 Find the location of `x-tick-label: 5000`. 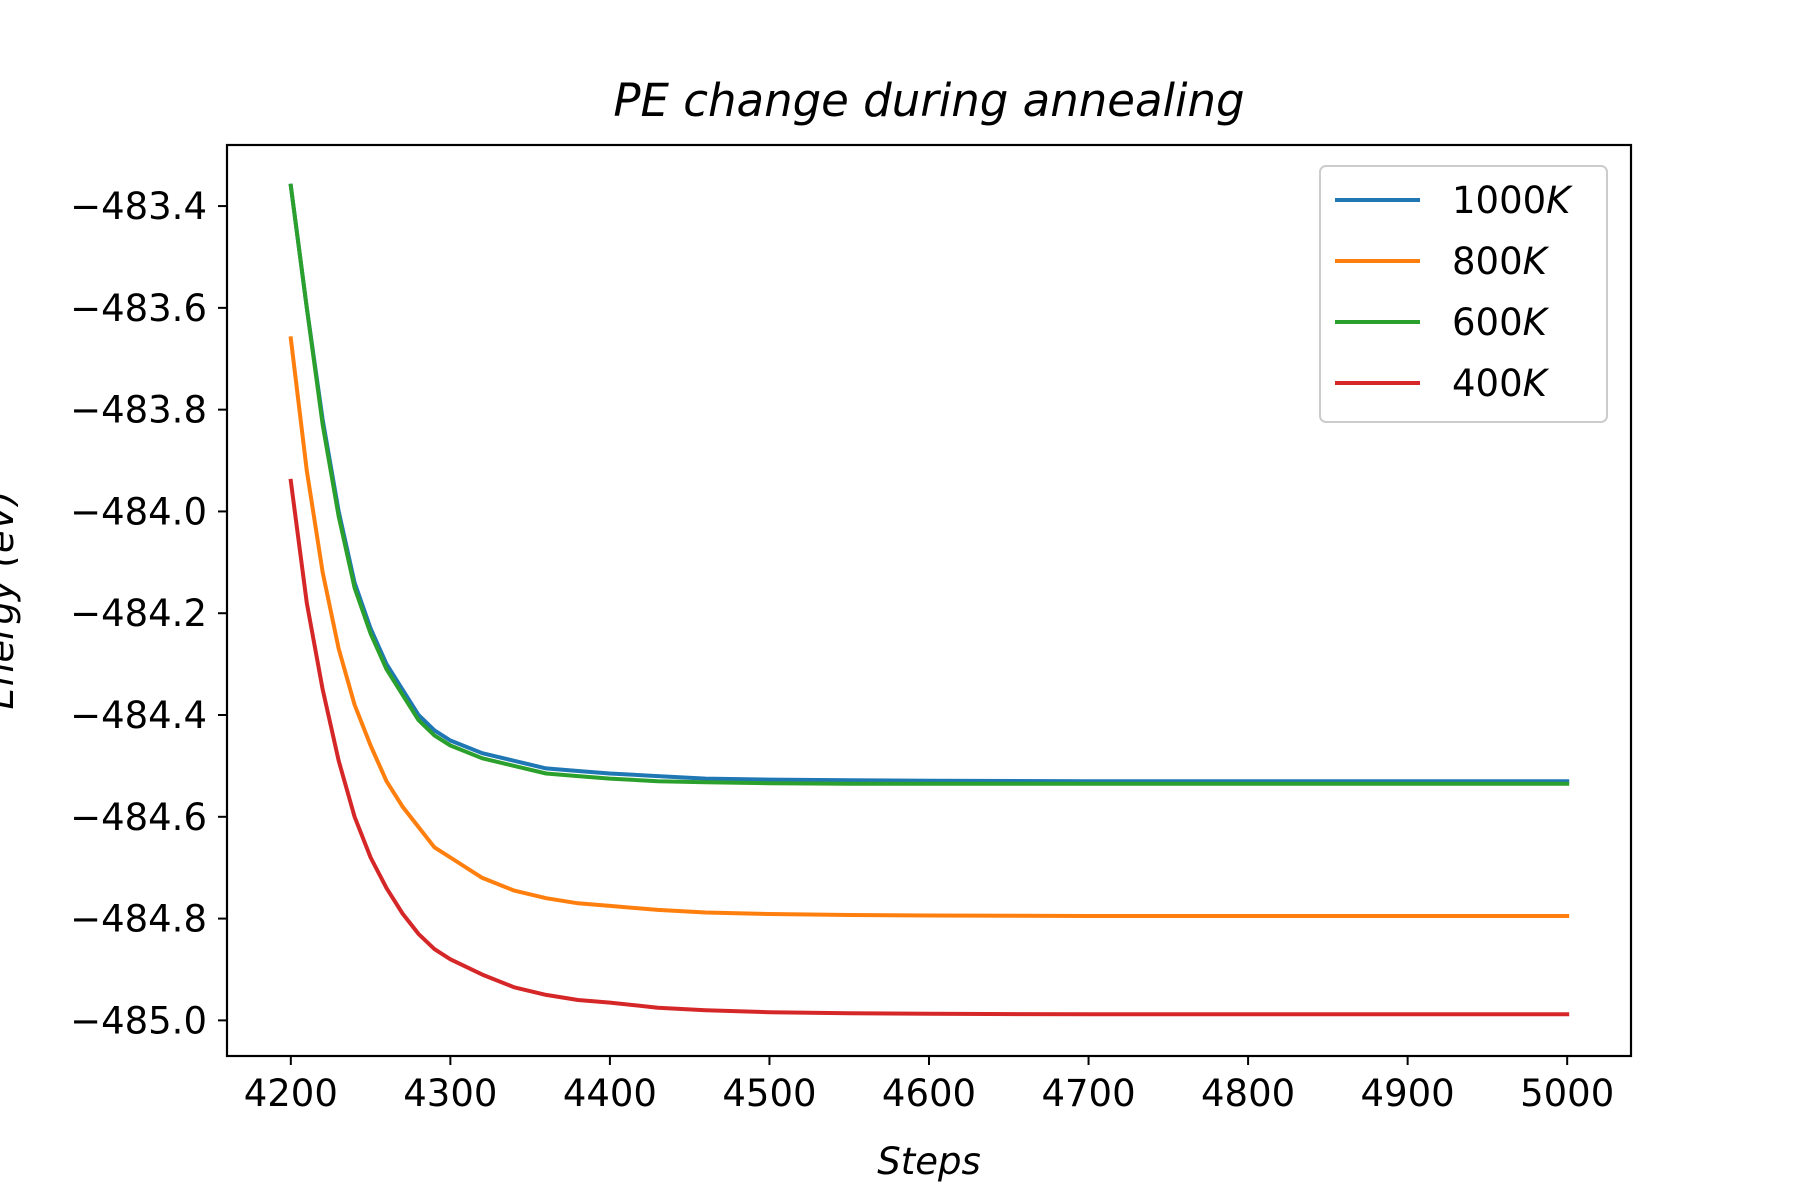

x-tick-label: 5000 is located at coordinates (1567, 1093).